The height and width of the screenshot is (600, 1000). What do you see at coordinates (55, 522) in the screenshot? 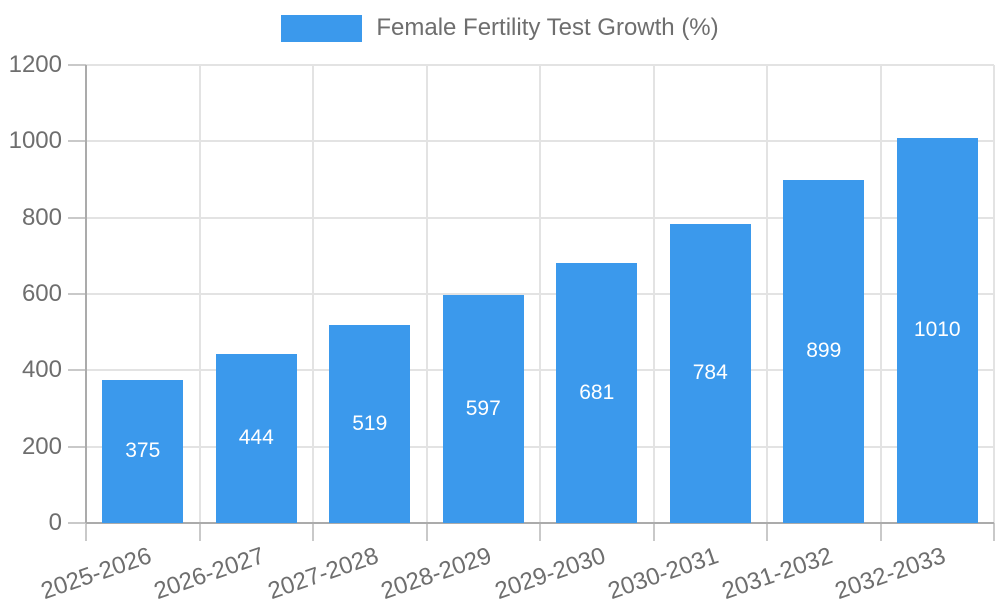
I see `y-tick-label: 0` at bounding box center [55, 522].